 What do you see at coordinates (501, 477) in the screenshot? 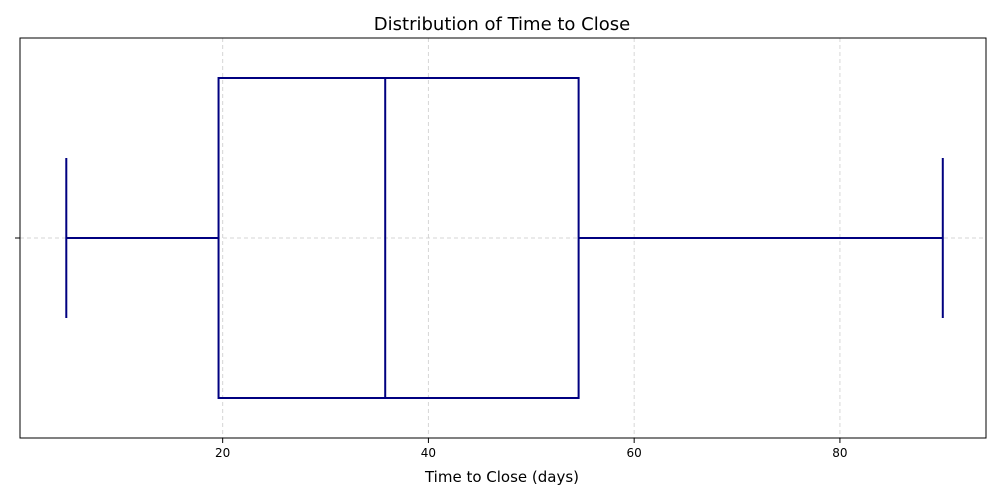
I see `x-axis-label: Time to Close (days)` at bounding box center [501, 477].